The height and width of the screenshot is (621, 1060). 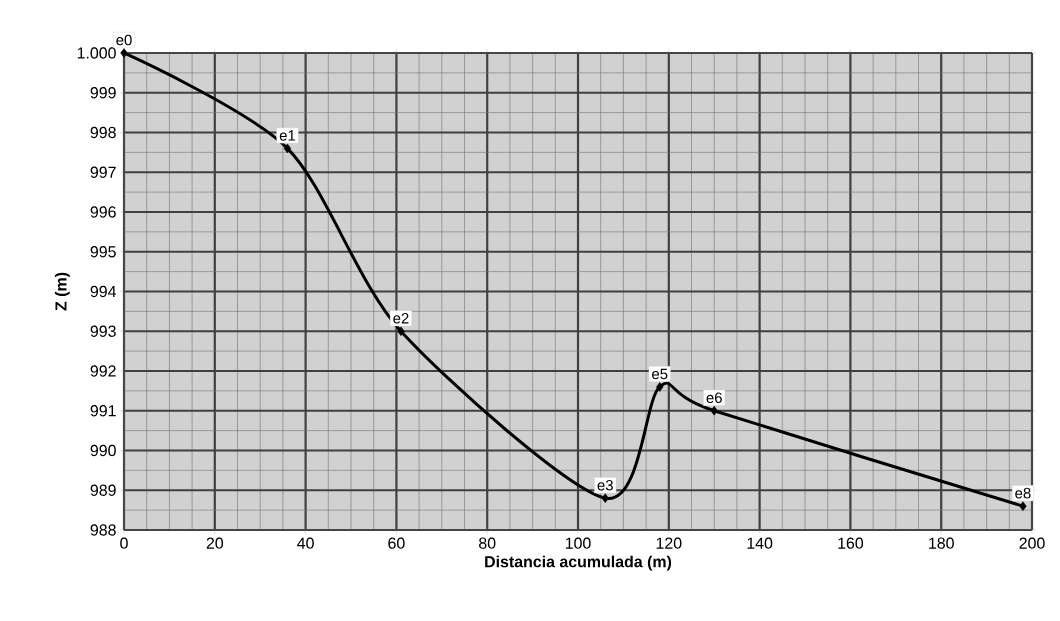 I want to click on x-tick-label: 140, so click(x=760, y=543).